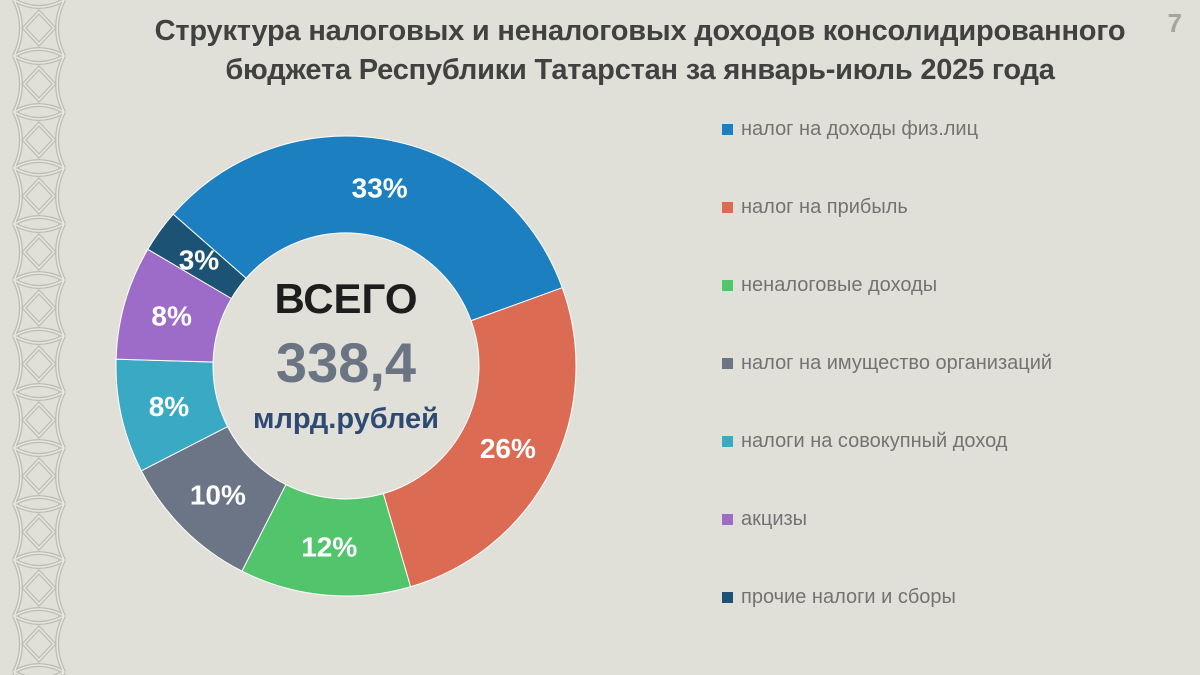 The image size is (1200, 675). I want to click on center-total-unit: млрд.рублей, so click(346, 419).